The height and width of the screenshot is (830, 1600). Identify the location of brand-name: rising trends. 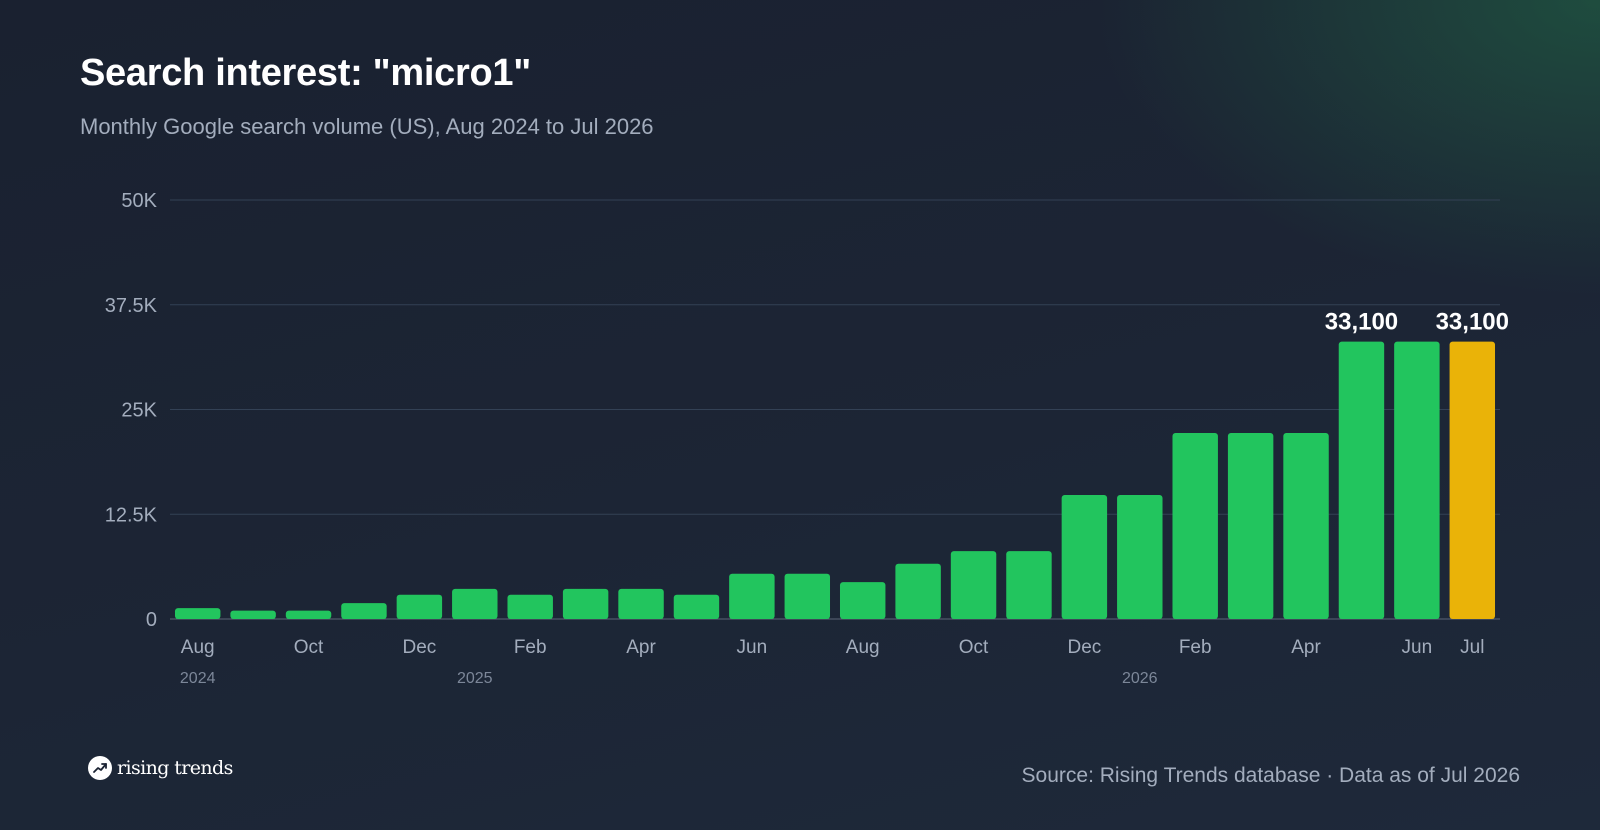
(175, 768).